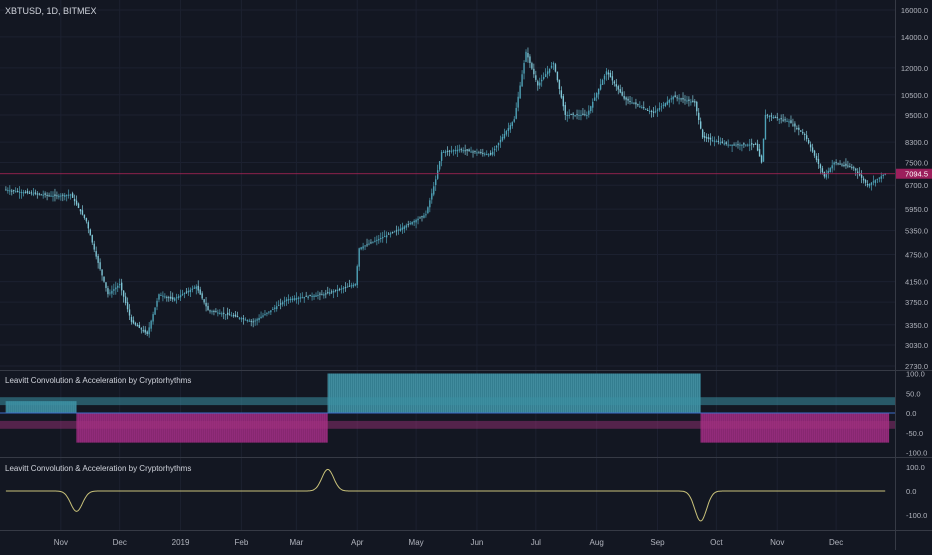  I want to click on upper-band, so click(447, 401).